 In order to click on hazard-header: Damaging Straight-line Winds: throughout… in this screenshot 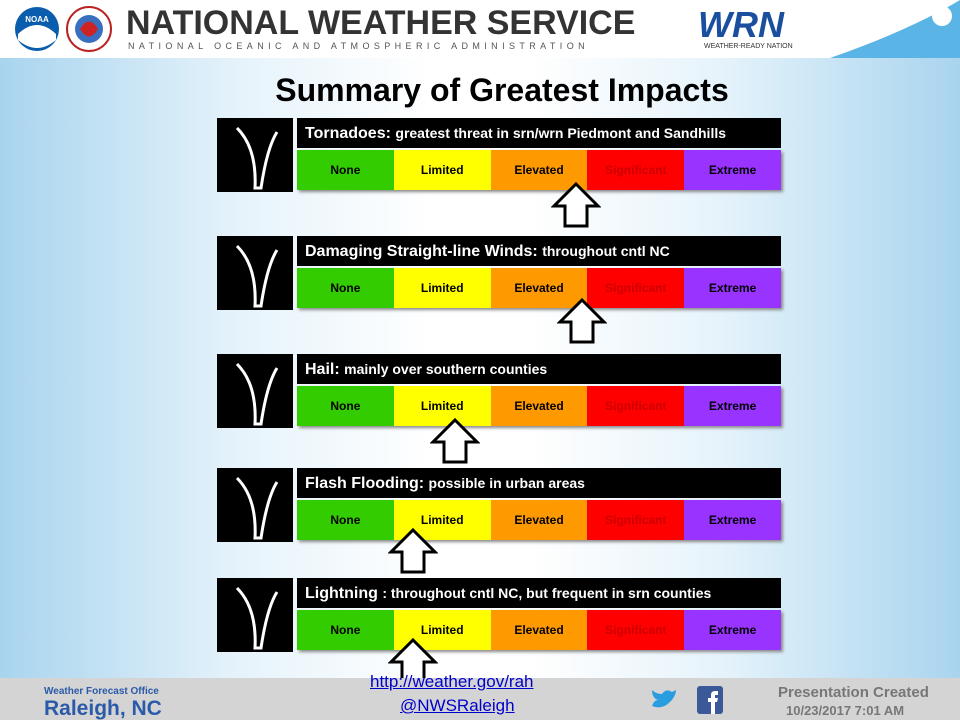, I will do `click(539, 251)`.